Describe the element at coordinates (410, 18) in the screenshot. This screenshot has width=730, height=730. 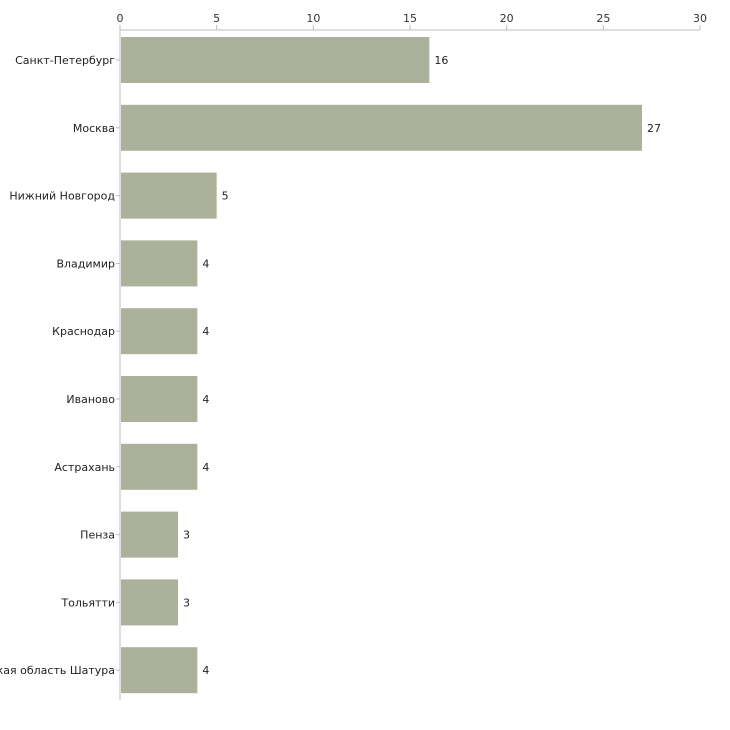
I see `x-tick-label: 15` at that location.